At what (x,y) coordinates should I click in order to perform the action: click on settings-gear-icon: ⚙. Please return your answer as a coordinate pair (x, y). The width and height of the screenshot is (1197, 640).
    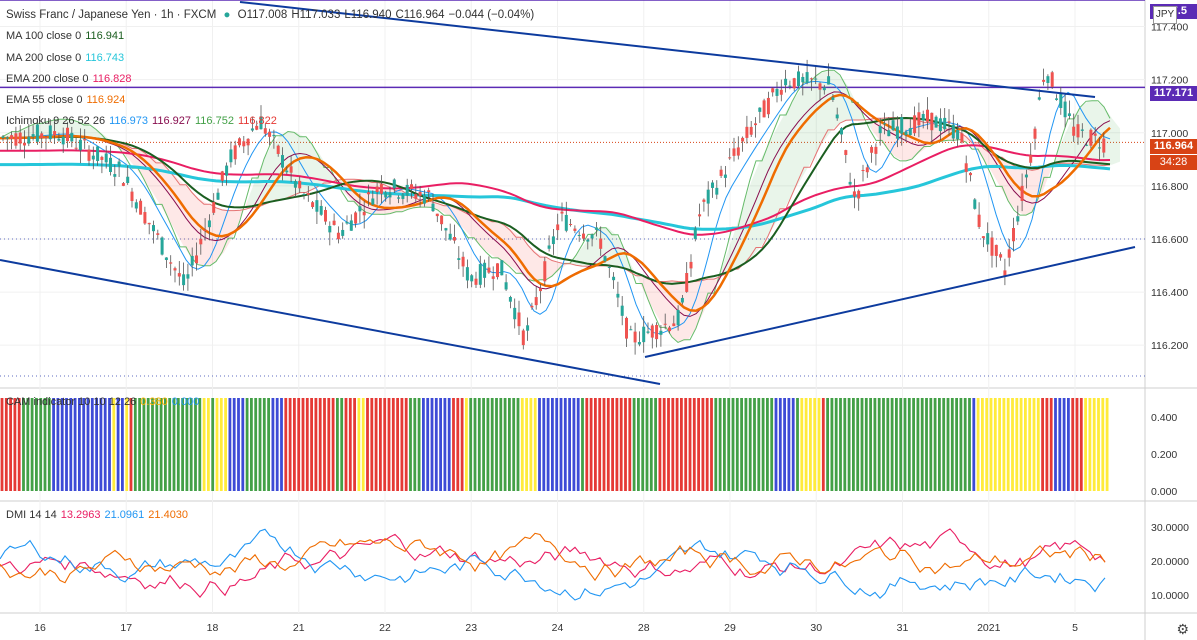
    Looking at the image, I should click on (1182, 629).